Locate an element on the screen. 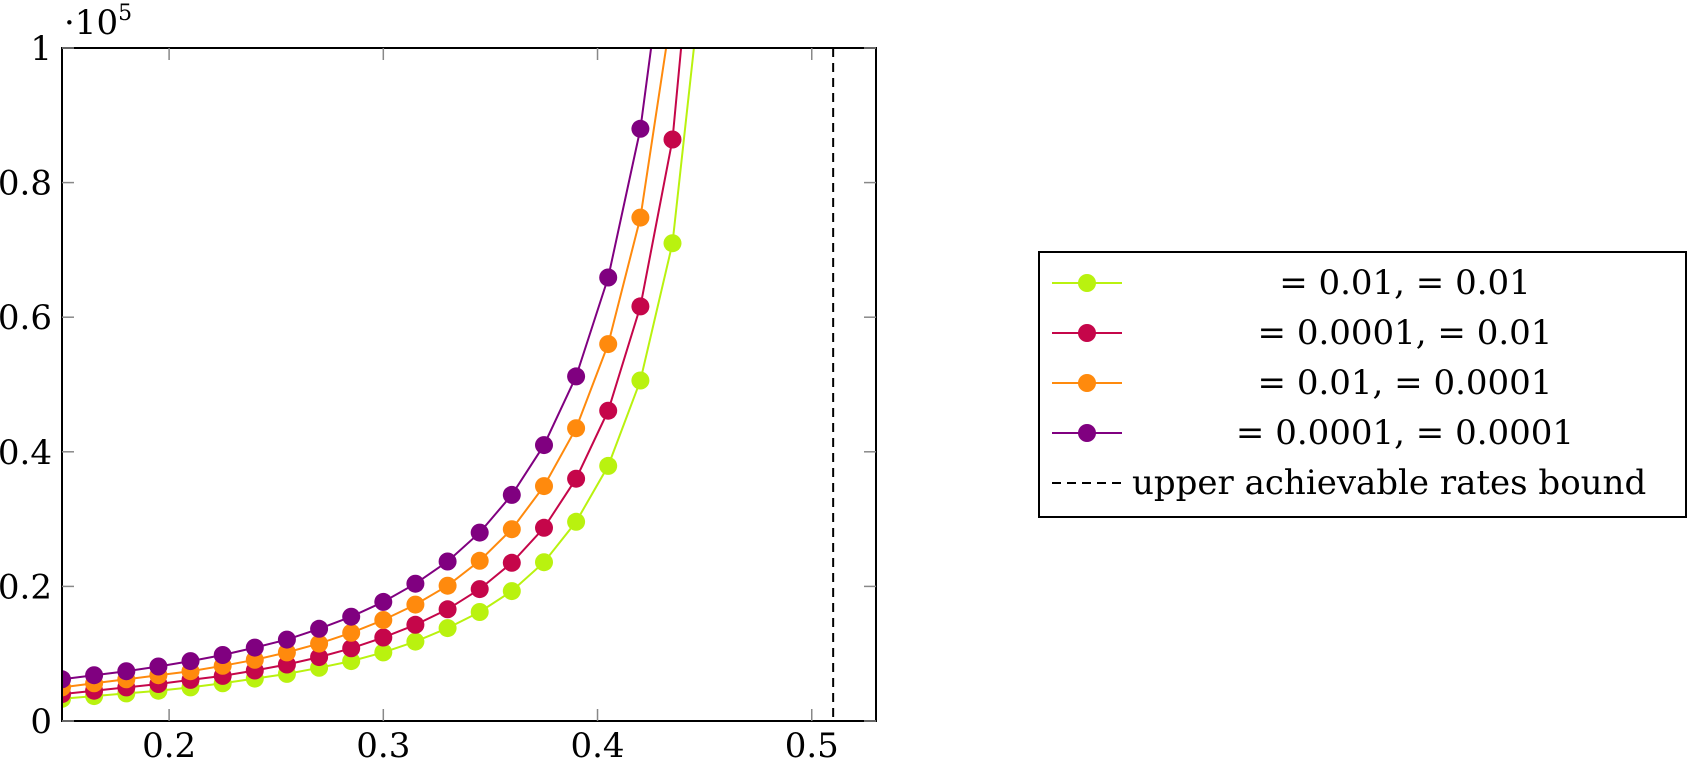 The width and height of the screenshot is (1687, 763). y-tick-label: 0.8 is located at coordinates (26, 184).